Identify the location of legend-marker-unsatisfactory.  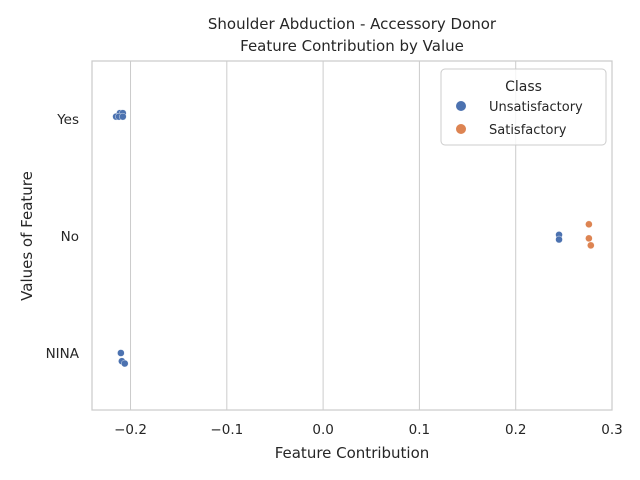
(461, 106).